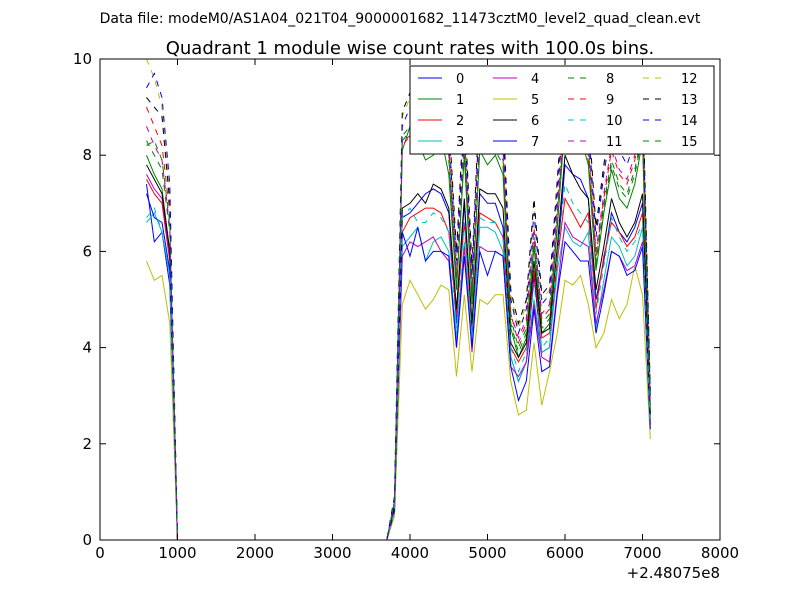  What do you see at coordinates (673, 573) in the screenshot?
I see `x-offset-label: +2.48075e8` at bounding box center [673, 573].